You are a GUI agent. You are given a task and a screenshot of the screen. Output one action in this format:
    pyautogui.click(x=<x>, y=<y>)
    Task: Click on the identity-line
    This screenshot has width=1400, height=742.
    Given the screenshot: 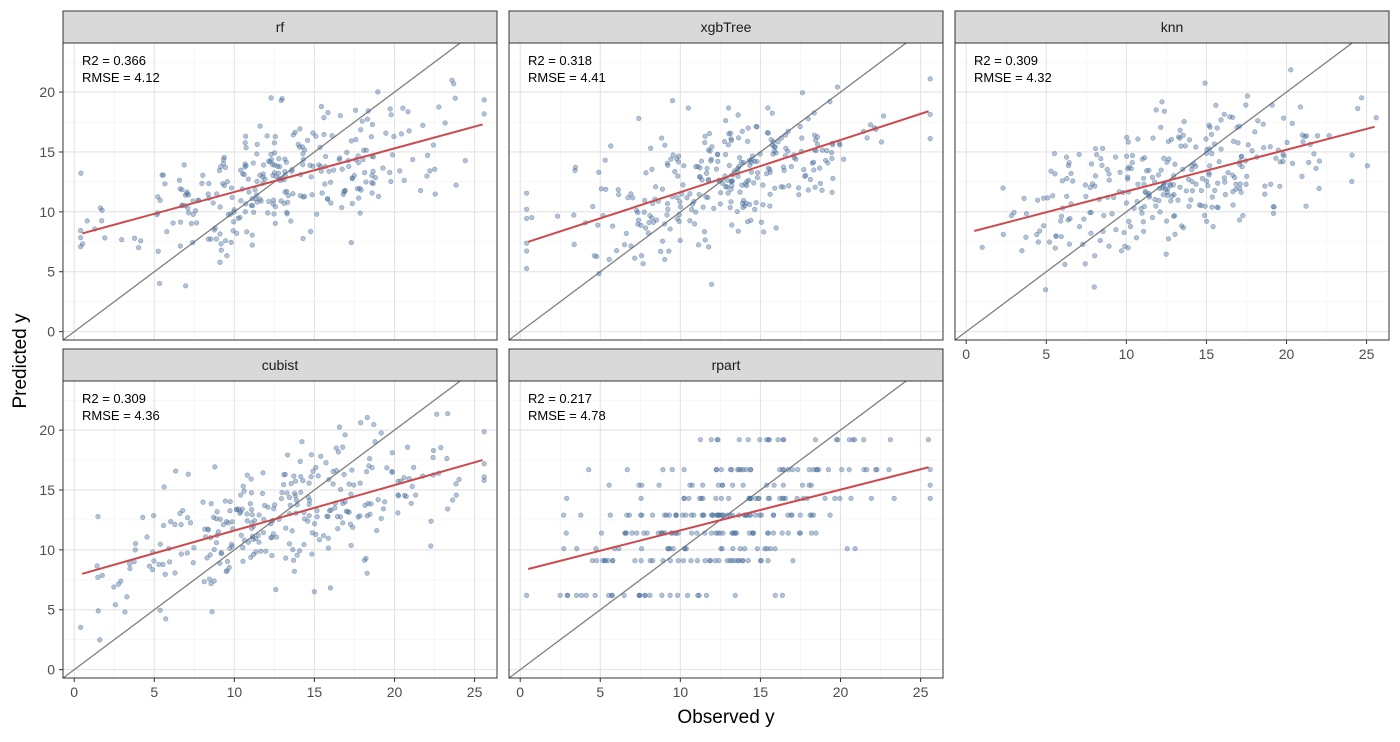 What is the action you would take?
    pyautogui.click(x=262, y=191)
    